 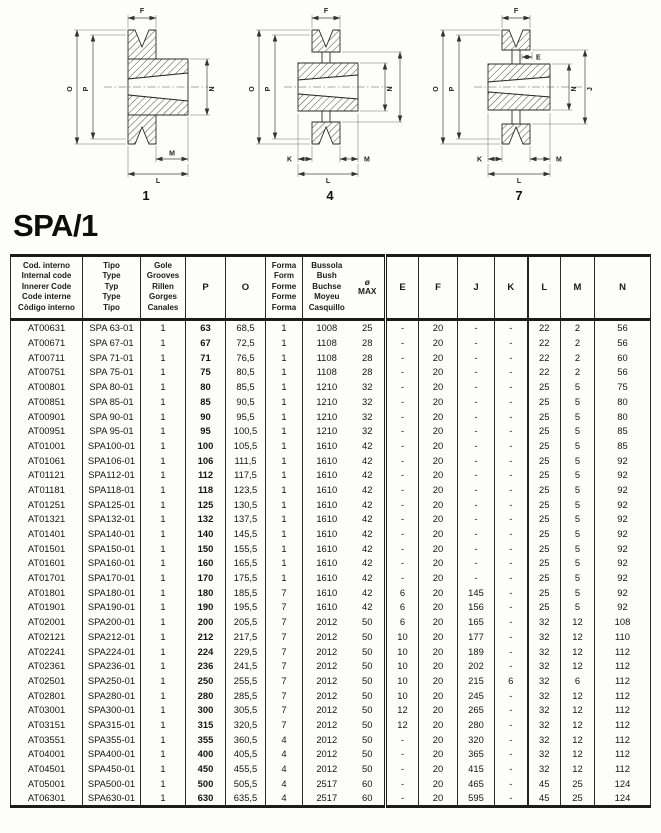 What do you see at coordinates (401, 666) in the screenshot?
I see `cell-e: 10` at bounding box center [401, 666].